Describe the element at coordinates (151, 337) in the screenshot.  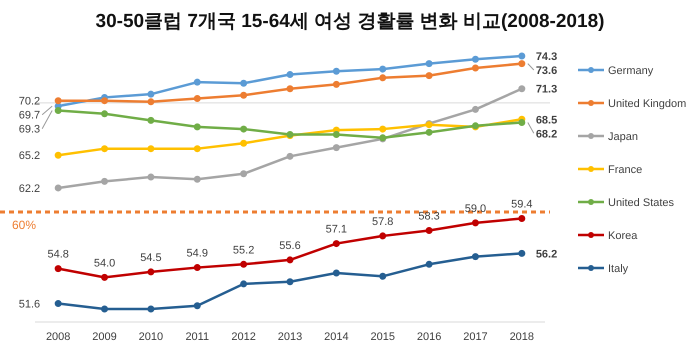
I see `x-tick-label: 2010` at that location.